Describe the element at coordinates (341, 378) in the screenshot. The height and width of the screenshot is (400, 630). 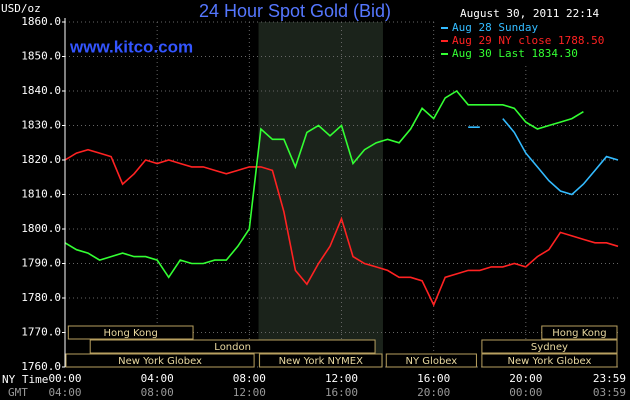
I see `x-tick-label: 12:00` at that location.